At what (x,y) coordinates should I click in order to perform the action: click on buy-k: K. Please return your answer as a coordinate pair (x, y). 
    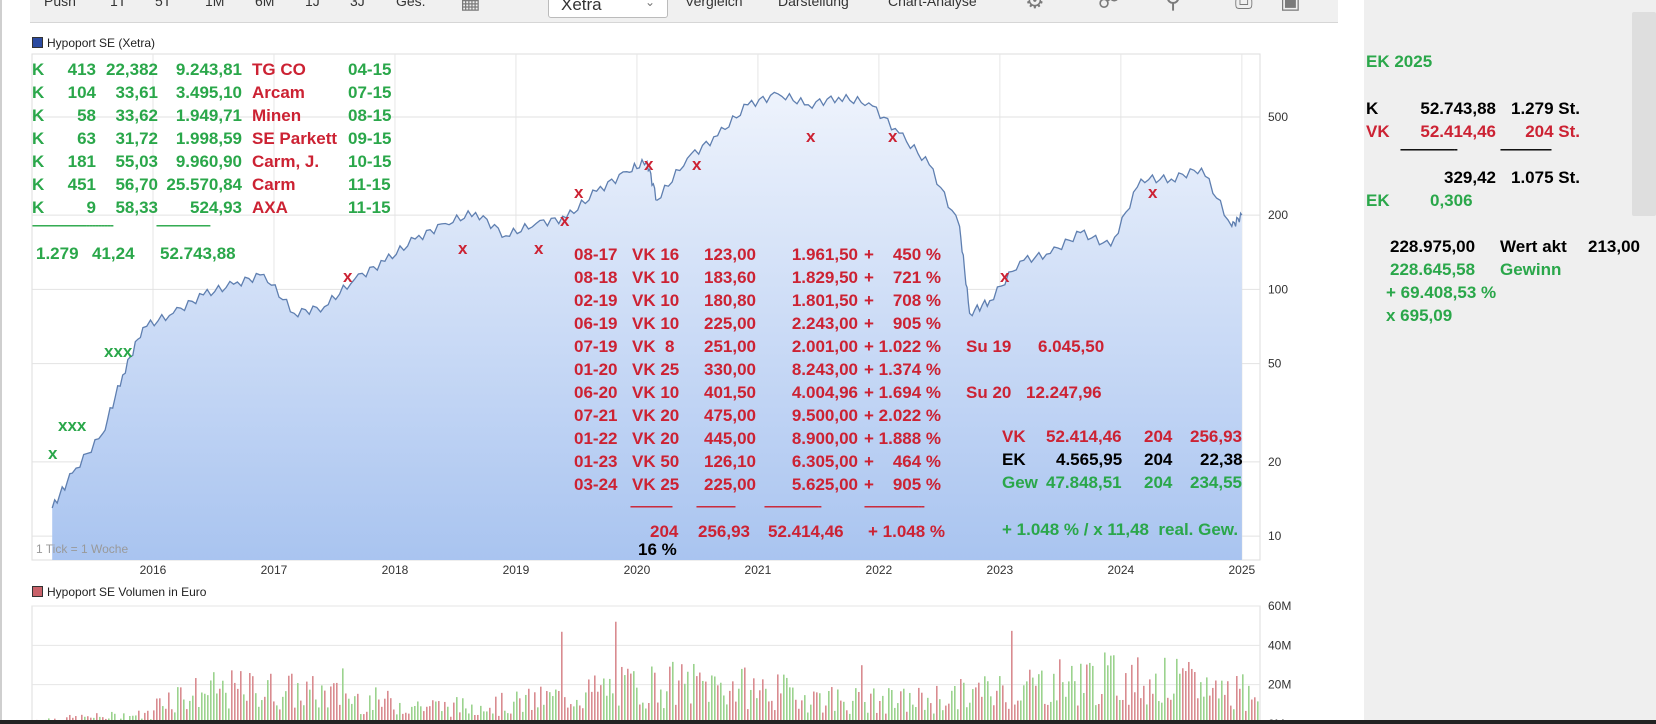
    Looking at the image, I should click on (38, 69).